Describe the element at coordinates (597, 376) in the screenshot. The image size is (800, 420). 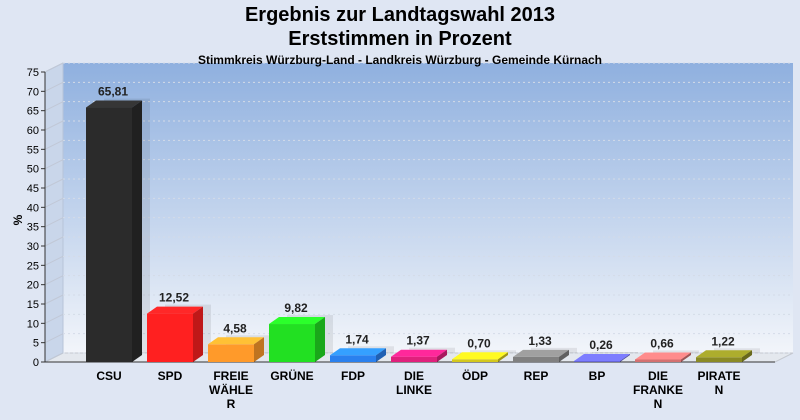
I see `x-tick-label: BP` at that location.